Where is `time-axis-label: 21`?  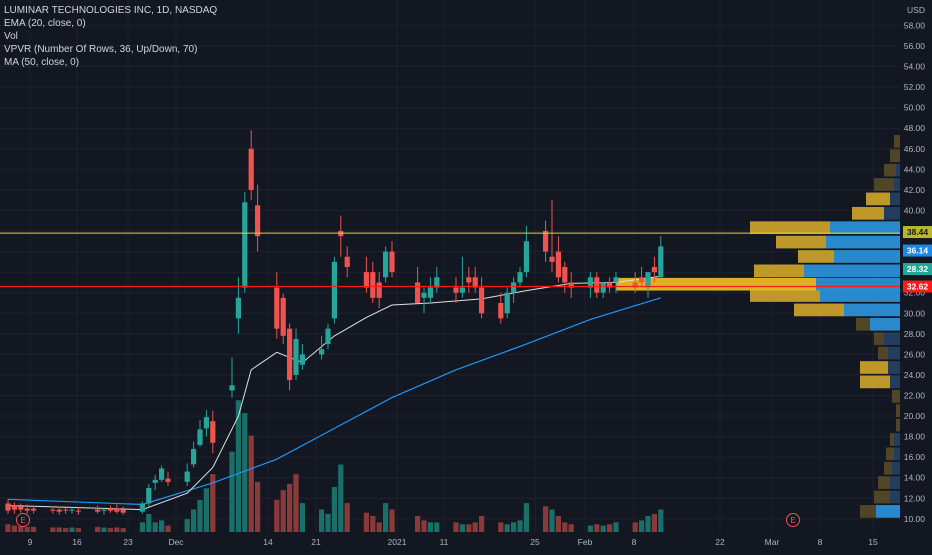
time-axis-label: 21 is located at coordinates (316, 542).